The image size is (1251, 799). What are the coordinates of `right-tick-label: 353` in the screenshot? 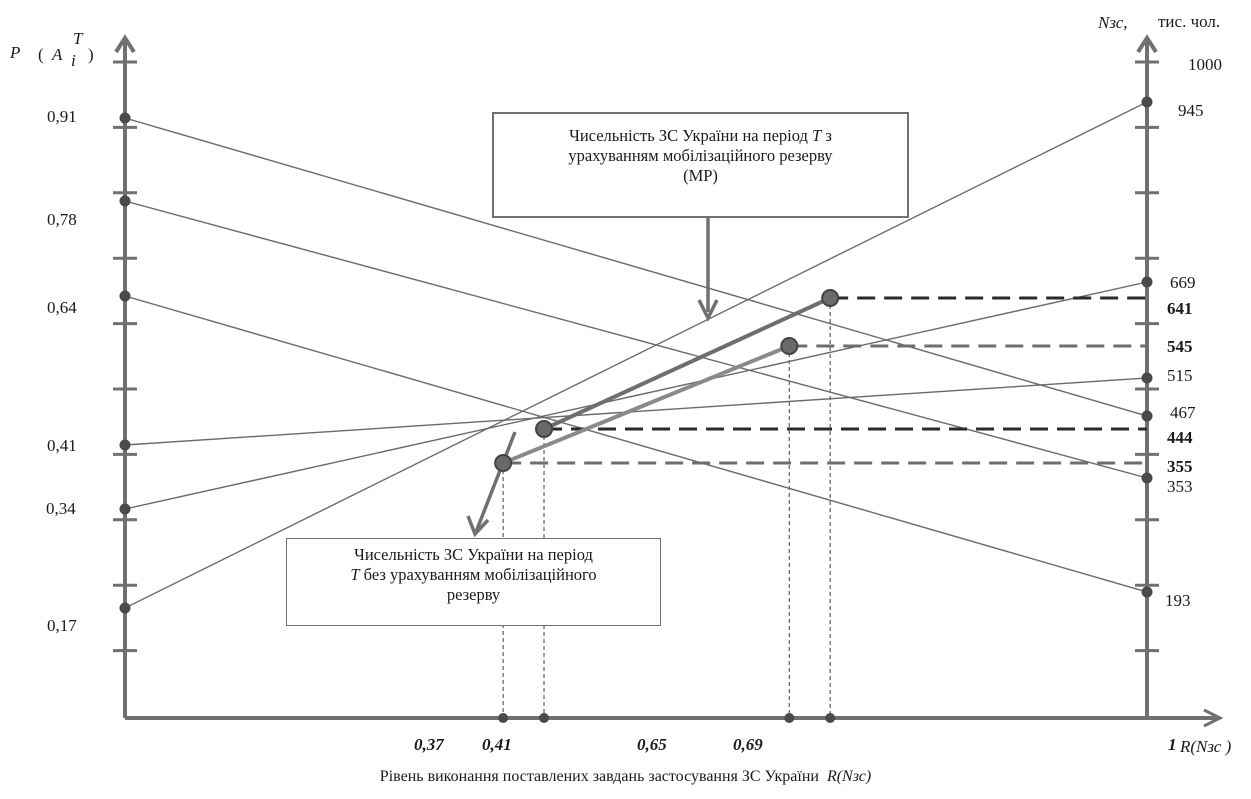 It's located at (1180, 486).